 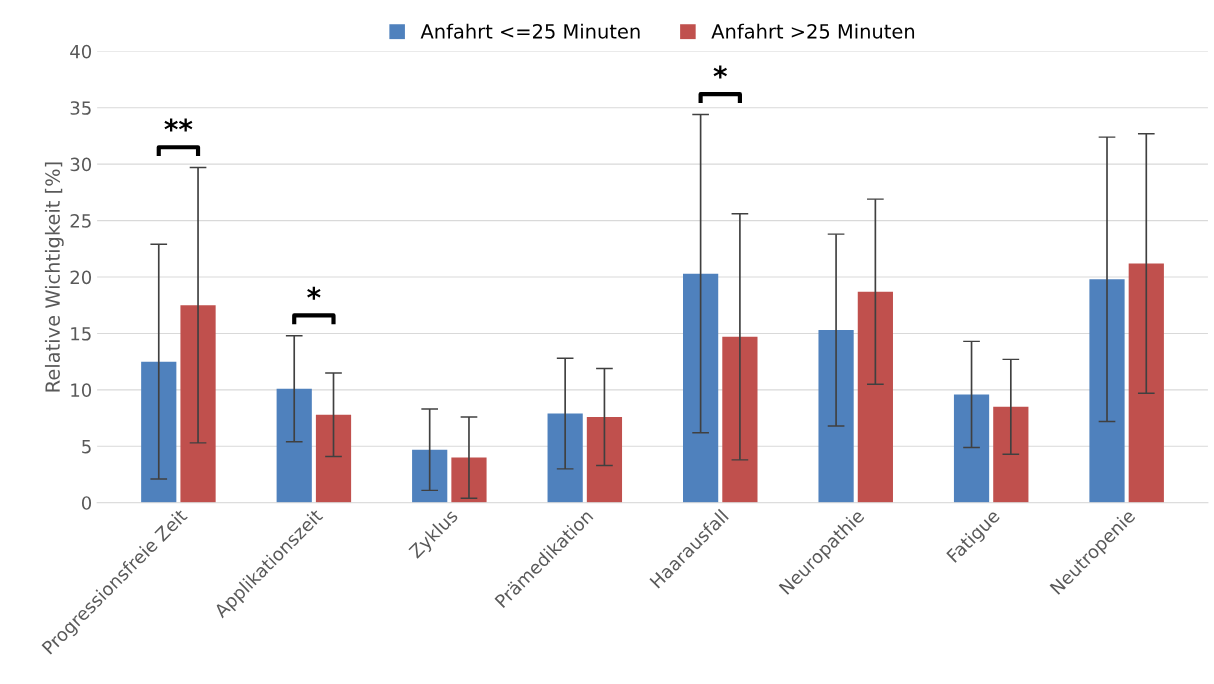 I want to click on y-tick-label: 35, so click(x=80, y=108).